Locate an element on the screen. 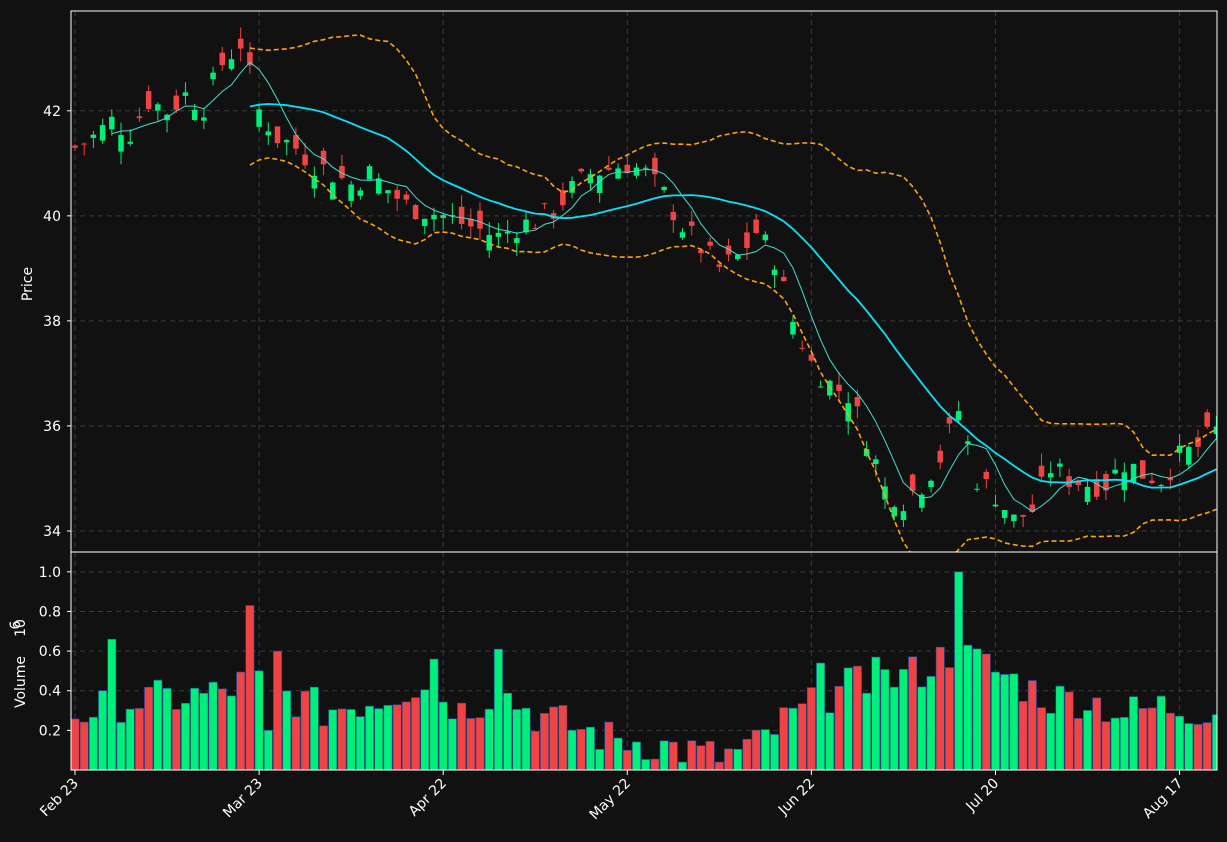  price-tick-label: 40 is located at coordinates (52, 217).